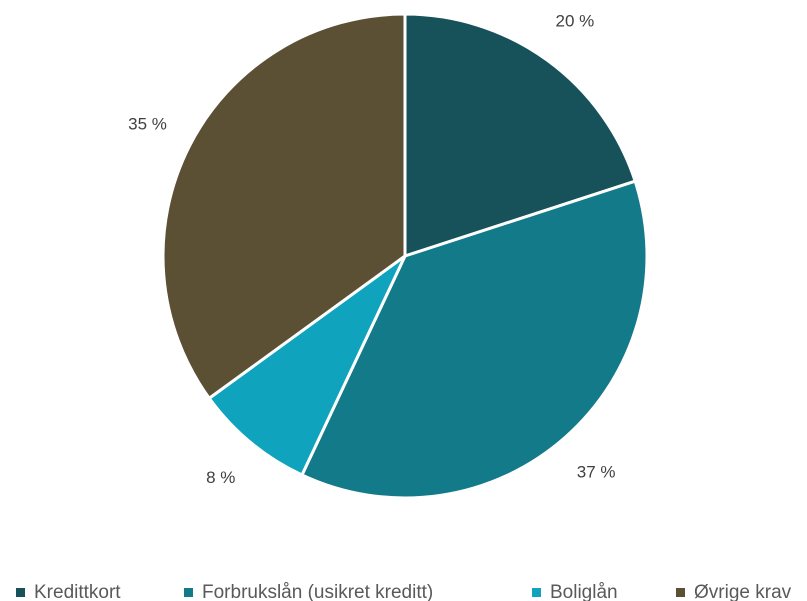 This screenshot has width=807, height=601. Describe the element at coordinates (77, 591) in the screenshot. I see `legend-label: Kredittkort` at that location.